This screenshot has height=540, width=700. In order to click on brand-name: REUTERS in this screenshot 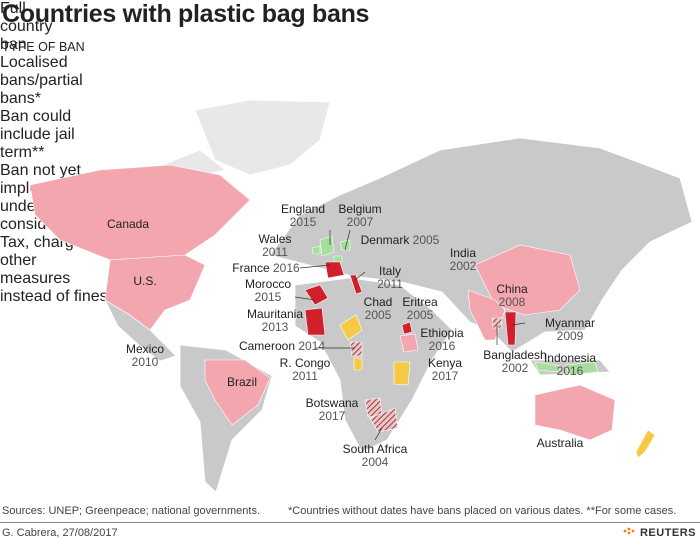, I will do `click(667, 533)`.